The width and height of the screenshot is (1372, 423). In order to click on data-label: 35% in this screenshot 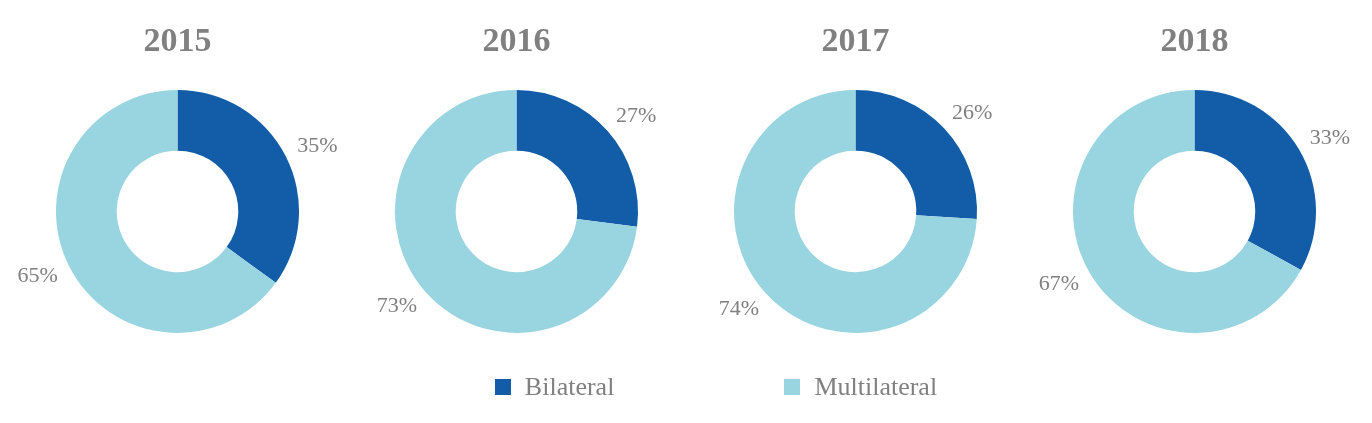, I will do `click(317, 145)`.